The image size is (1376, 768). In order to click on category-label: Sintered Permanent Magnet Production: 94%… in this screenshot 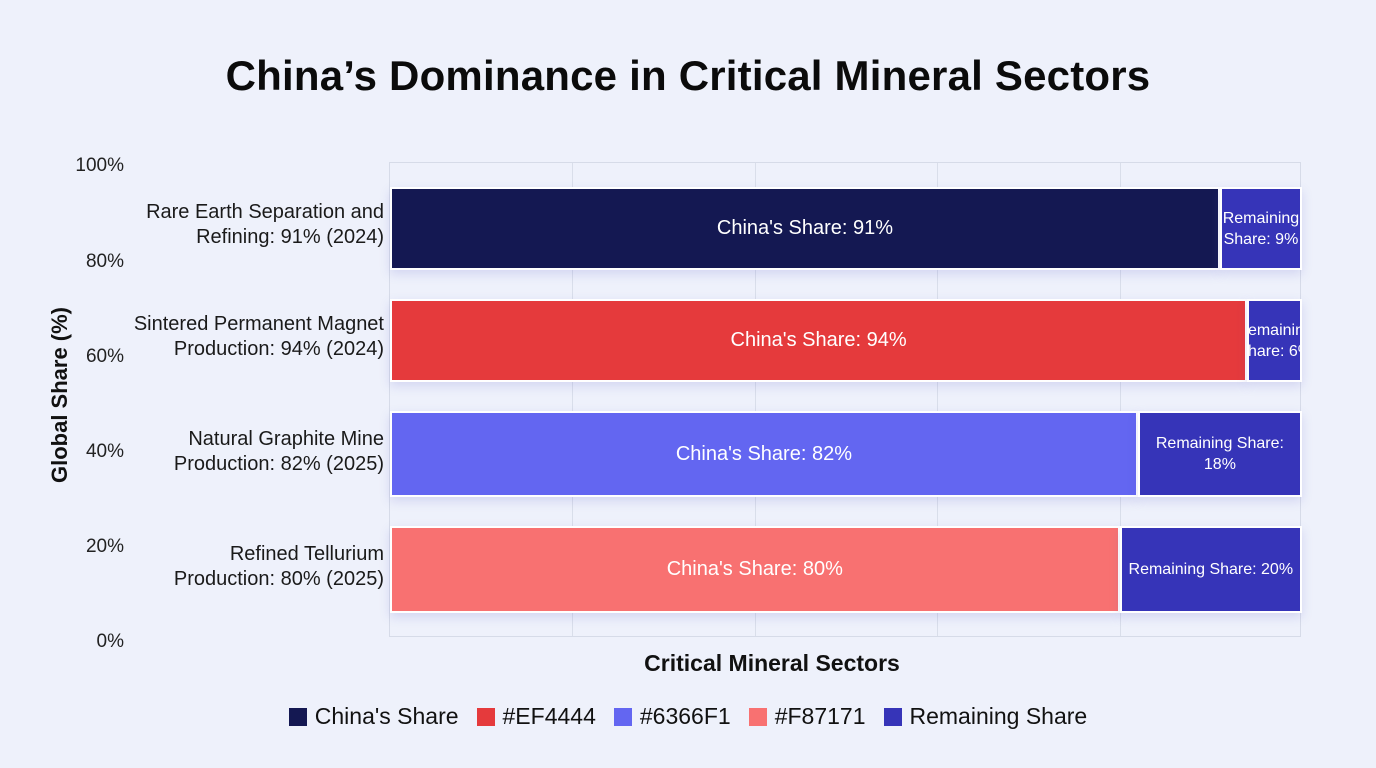, I will do `click(224, 337)`.